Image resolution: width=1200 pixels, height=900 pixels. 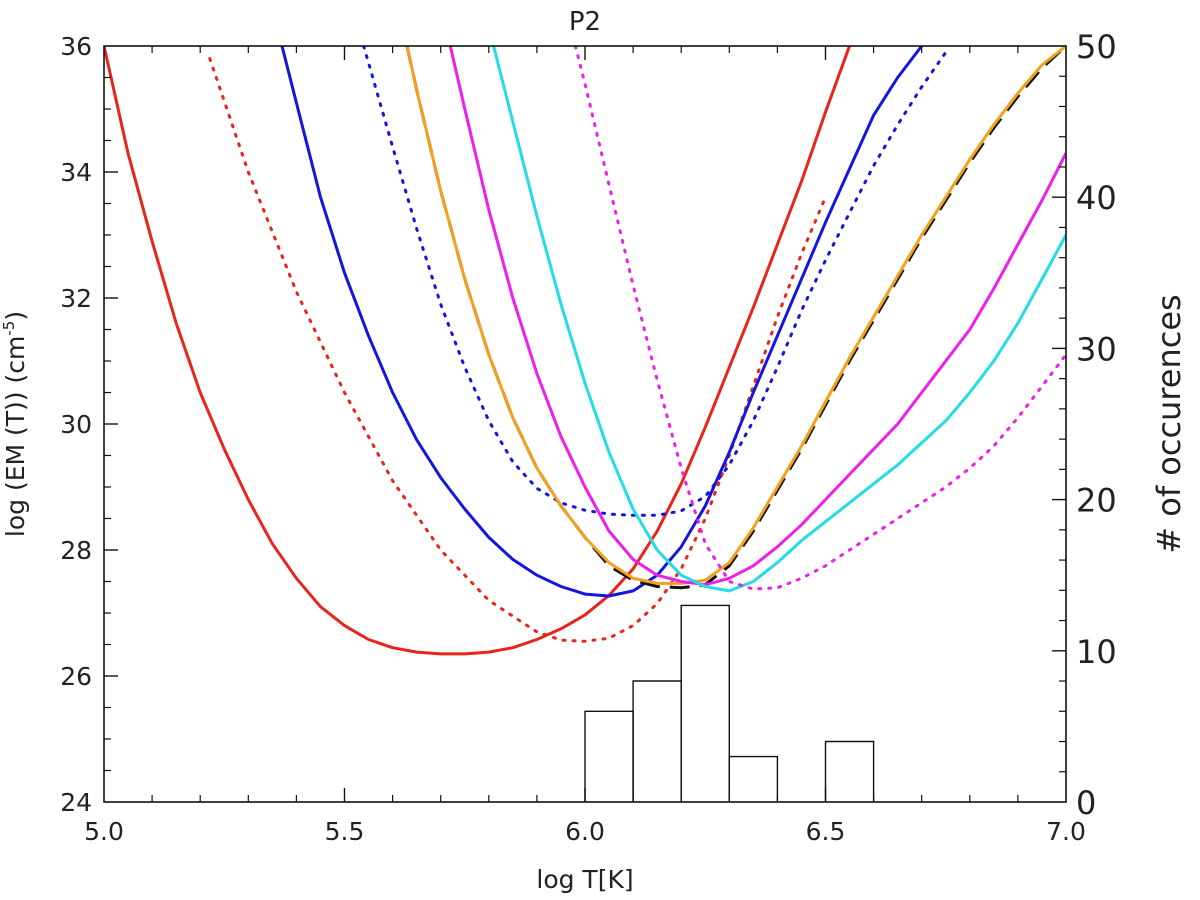 What do you see at coordinates (1096, 198) in the screenshot?
I see `y2-tick-label: 40` at bounding box center [1096, 198].